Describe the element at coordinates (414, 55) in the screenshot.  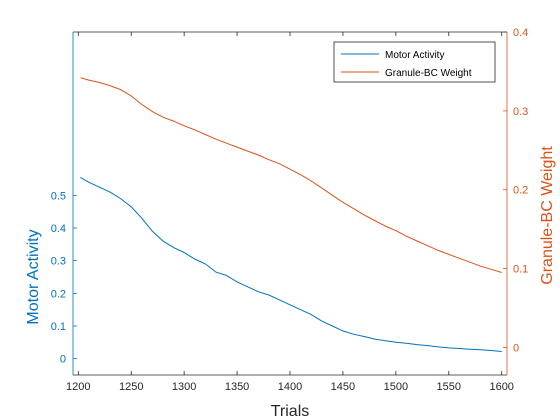
I see `legend-label-motor-activity: Motor Activity` at that location.